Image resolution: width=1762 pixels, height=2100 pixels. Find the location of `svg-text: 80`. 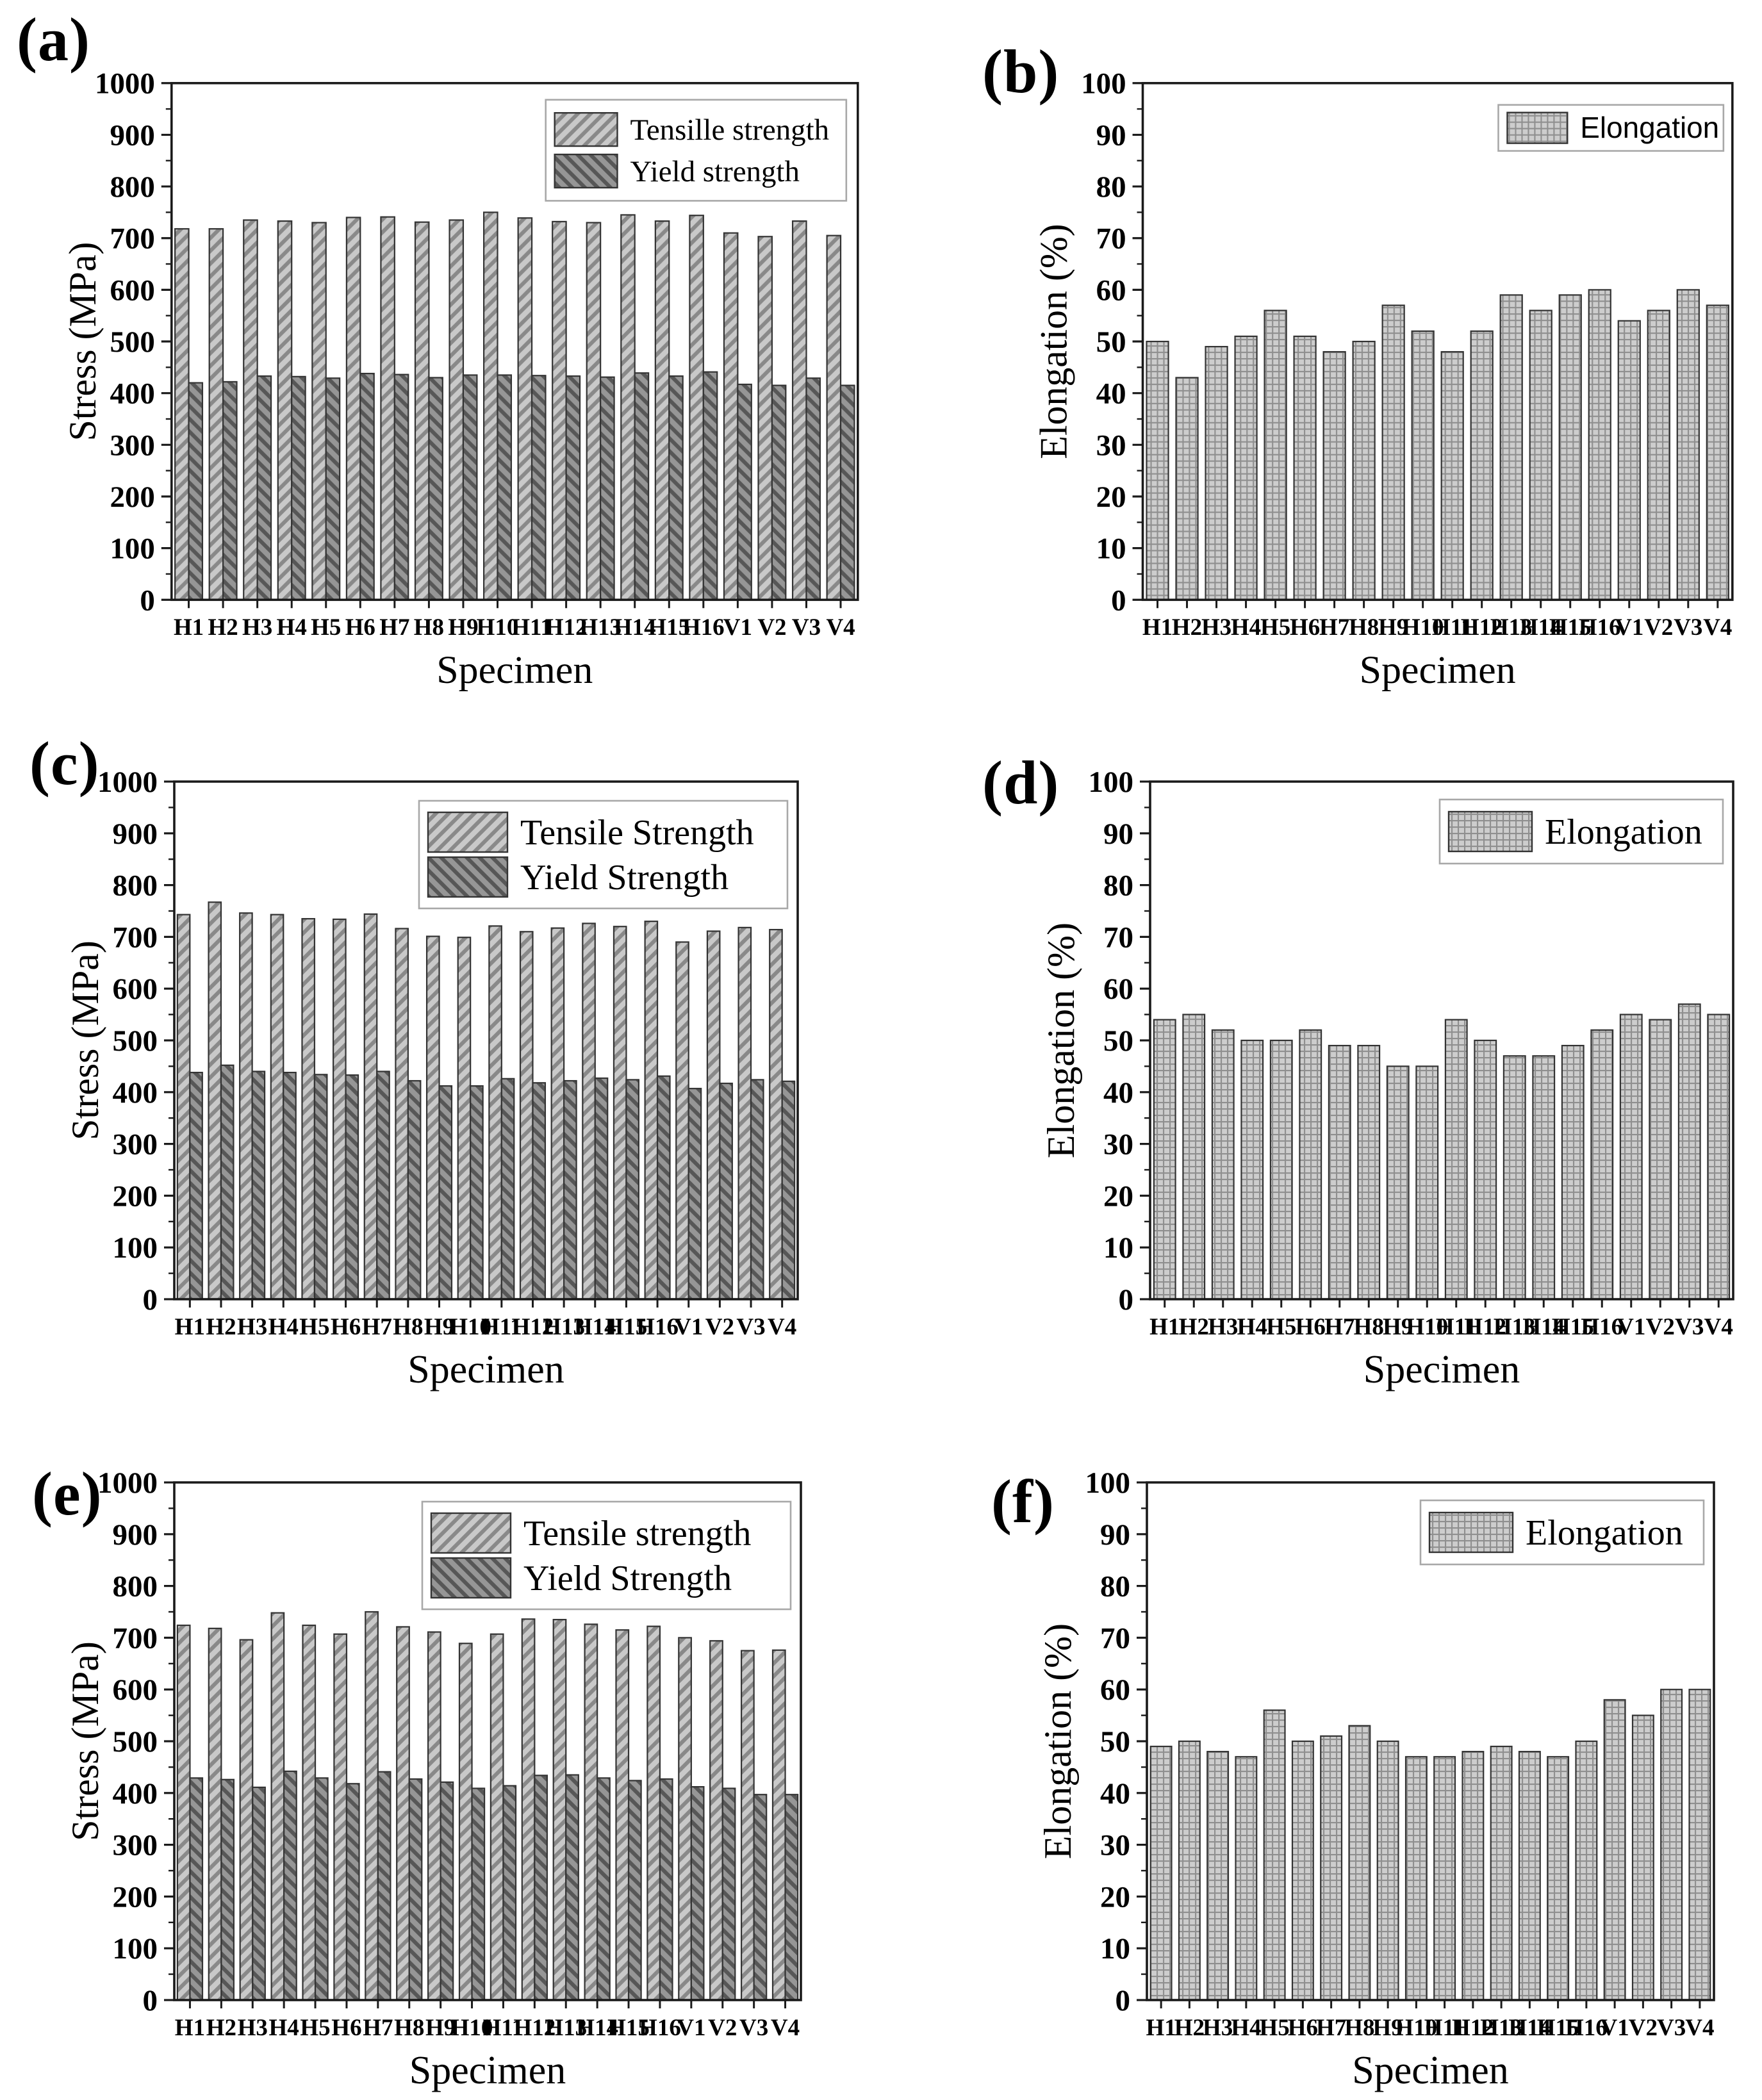

svg-text: 80 is located at coordinates (1111, 187).